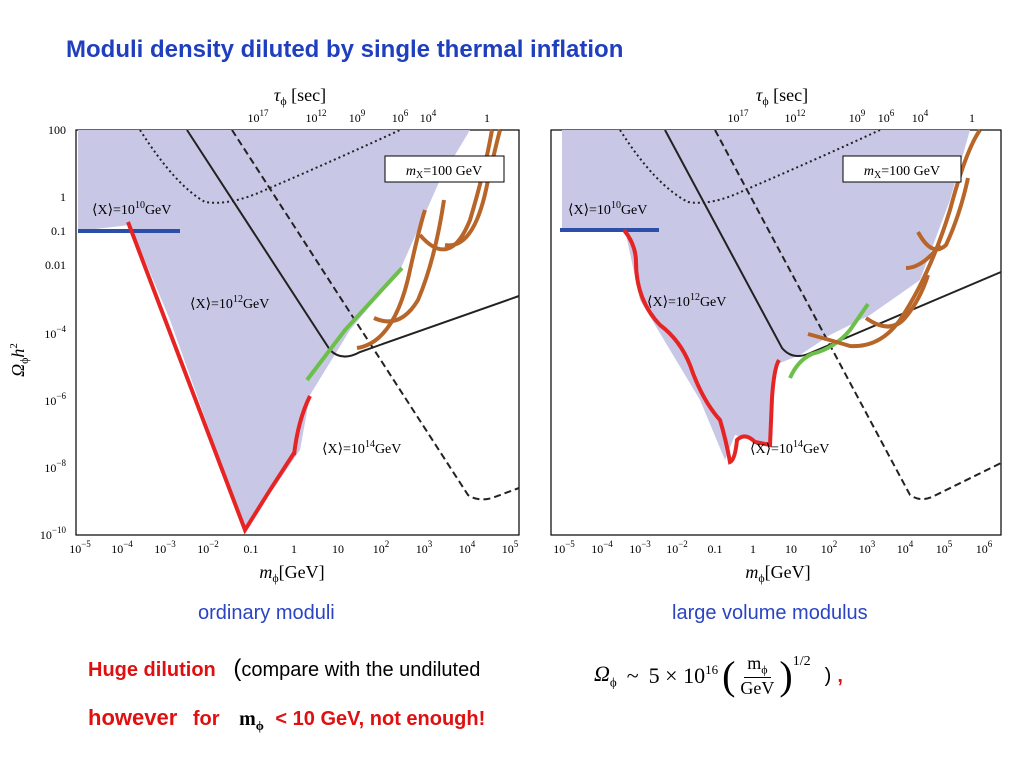 Image resolution: width=1024 pixels, height=768 pixels. I want to click on close-paren: ), so click(828, 675).